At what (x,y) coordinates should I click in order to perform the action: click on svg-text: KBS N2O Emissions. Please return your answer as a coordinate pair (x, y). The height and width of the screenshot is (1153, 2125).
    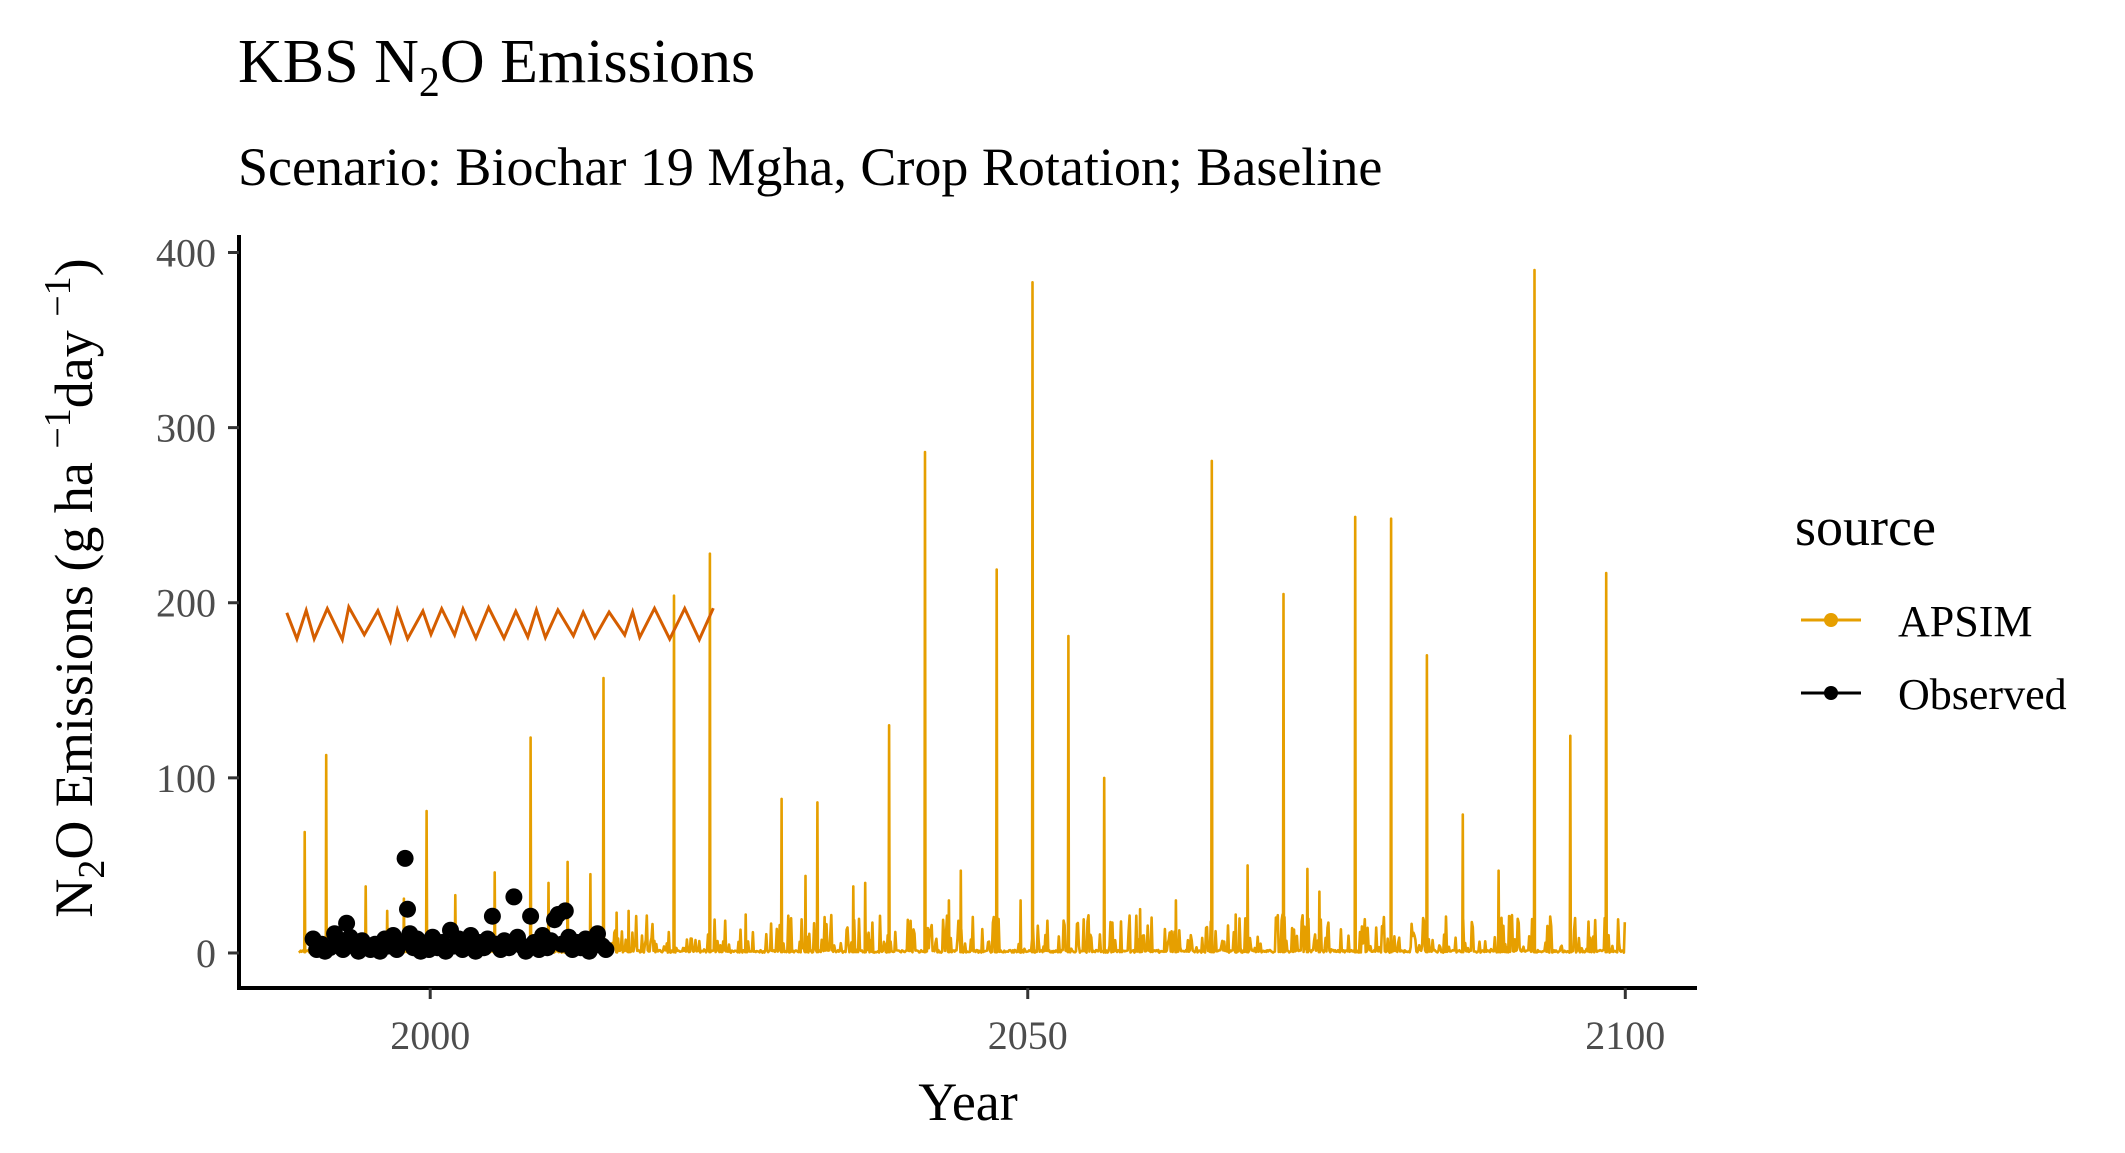
    Looking at the image, I should click on (496, 67).